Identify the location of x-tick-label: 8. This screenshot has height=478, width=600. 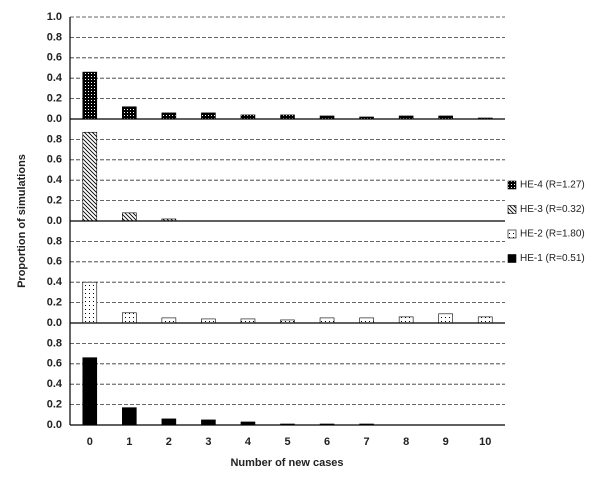
(406, 442).